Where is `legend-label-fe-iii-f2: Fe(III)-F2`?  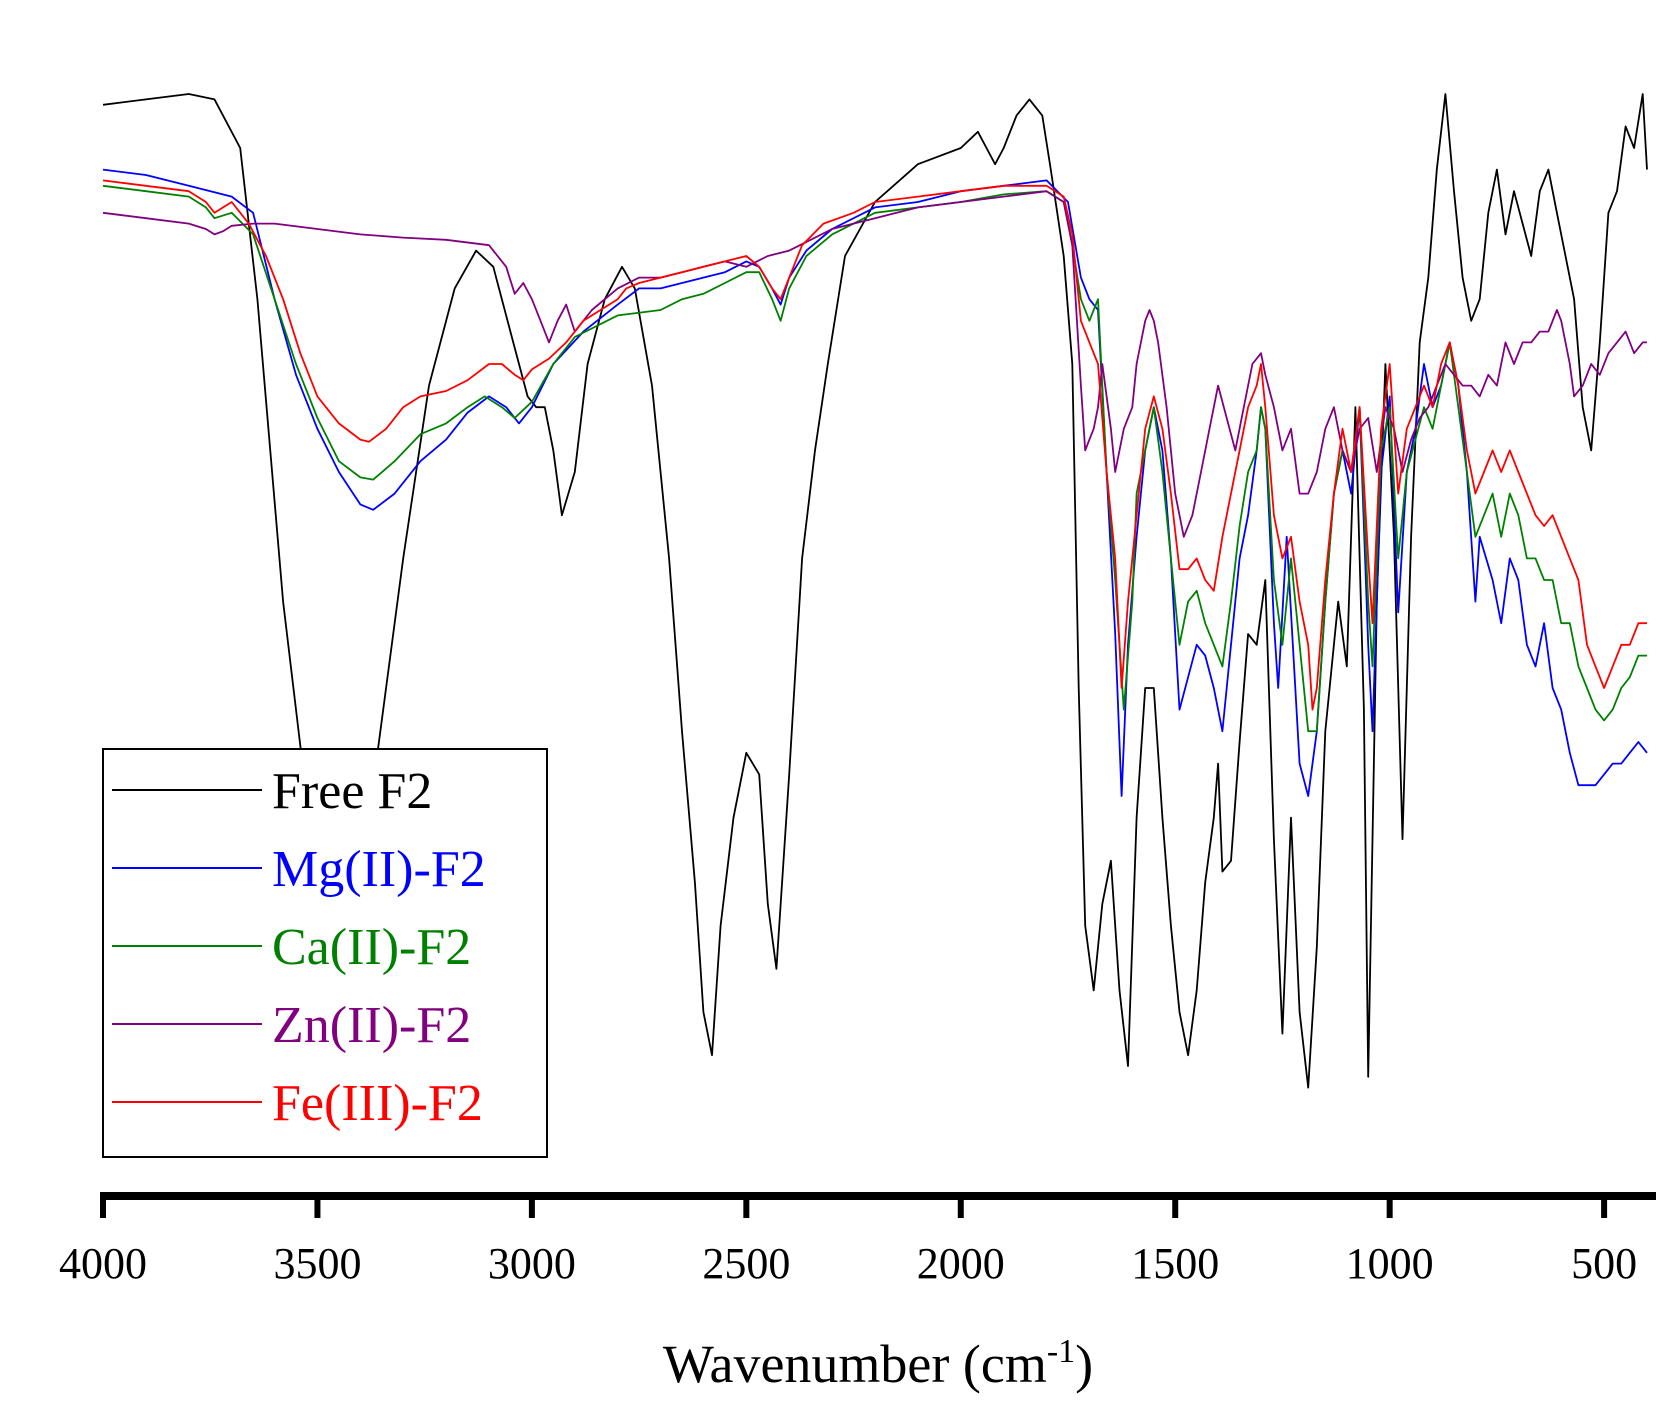 legend-label-fe-iii-f2: Fe(III)-F2 is located at coordinates (377, 1103).